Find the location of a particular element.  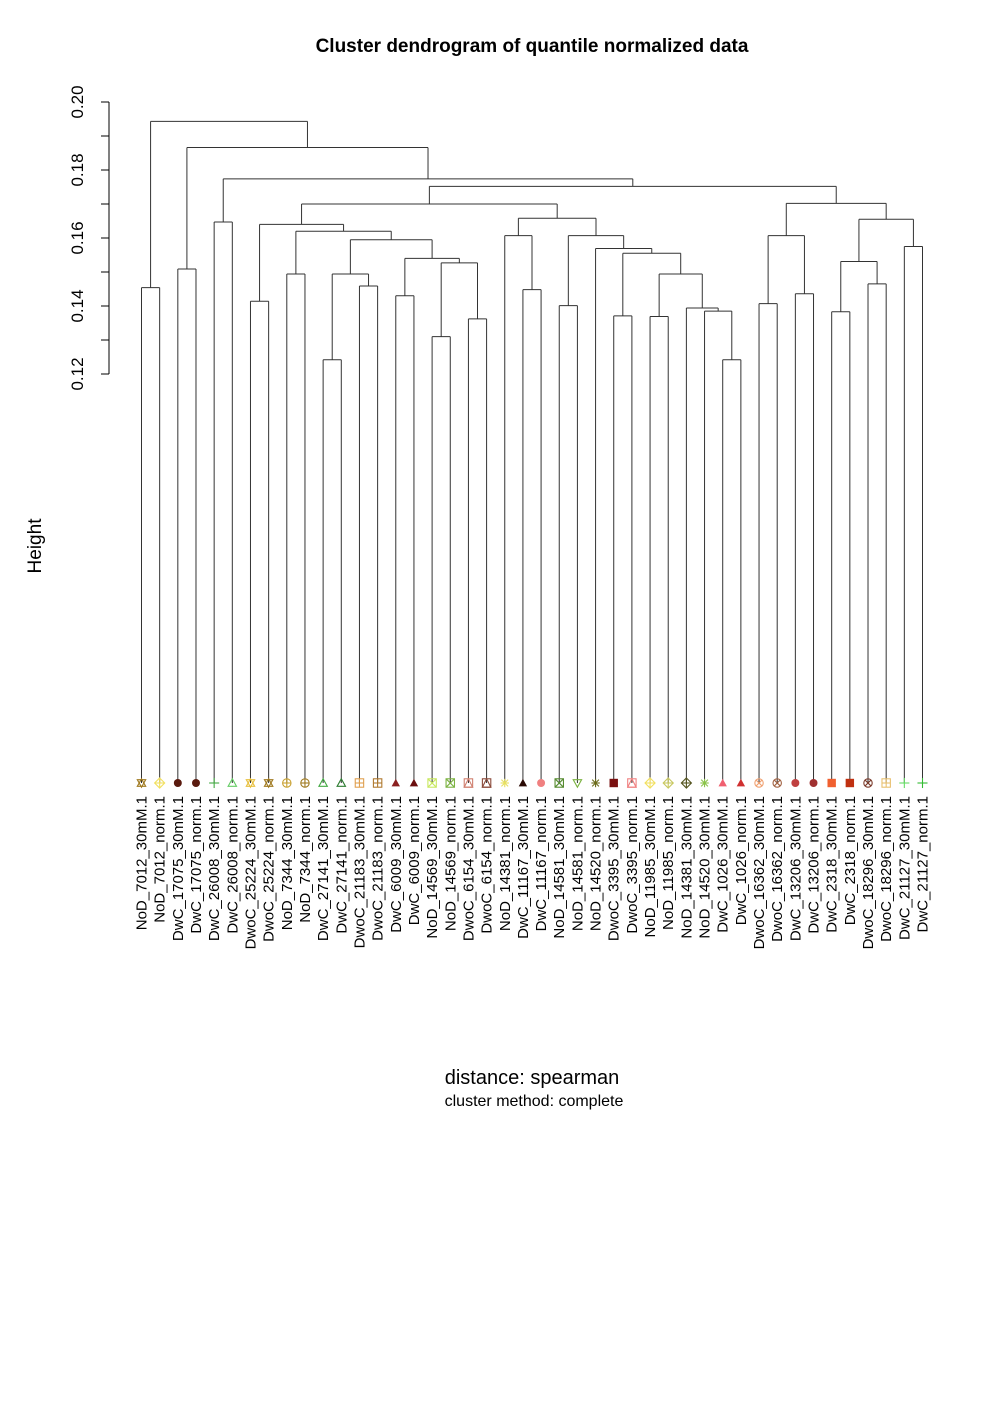

y-axis: 0.12 0.14 0.16 0.18 0.20 is located at coordinates (89, 238).